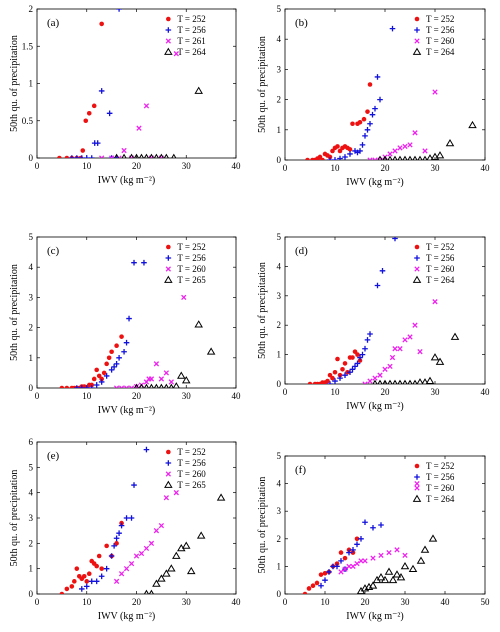 The height and width of the screenshot is (632, 500). I want to click on legend-entry: T = 264, so click(440, 499).